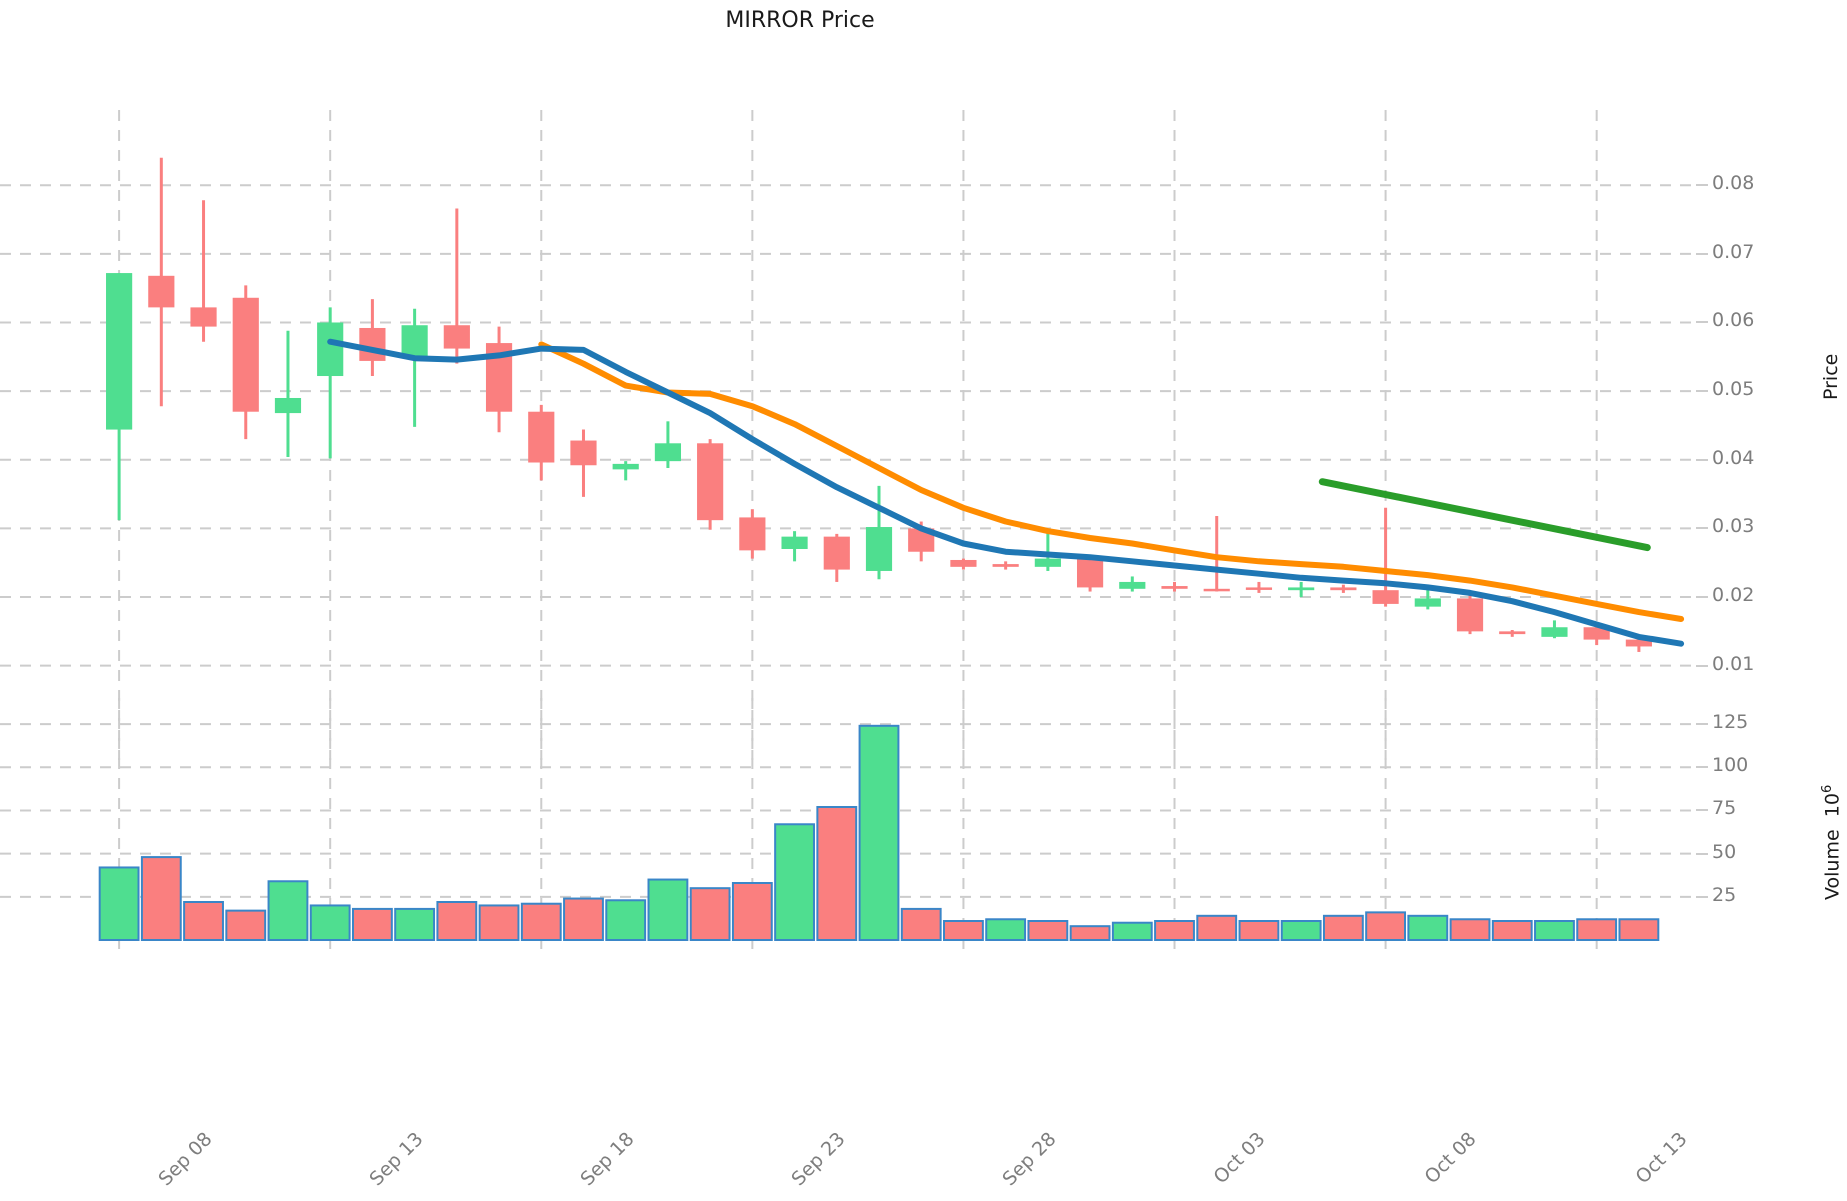 This screenshot has height=1201, width=1847. Describe the element at coordinates (818, 1159) in the screenshot. I see `x-tick-label: Sep 23` at that location.